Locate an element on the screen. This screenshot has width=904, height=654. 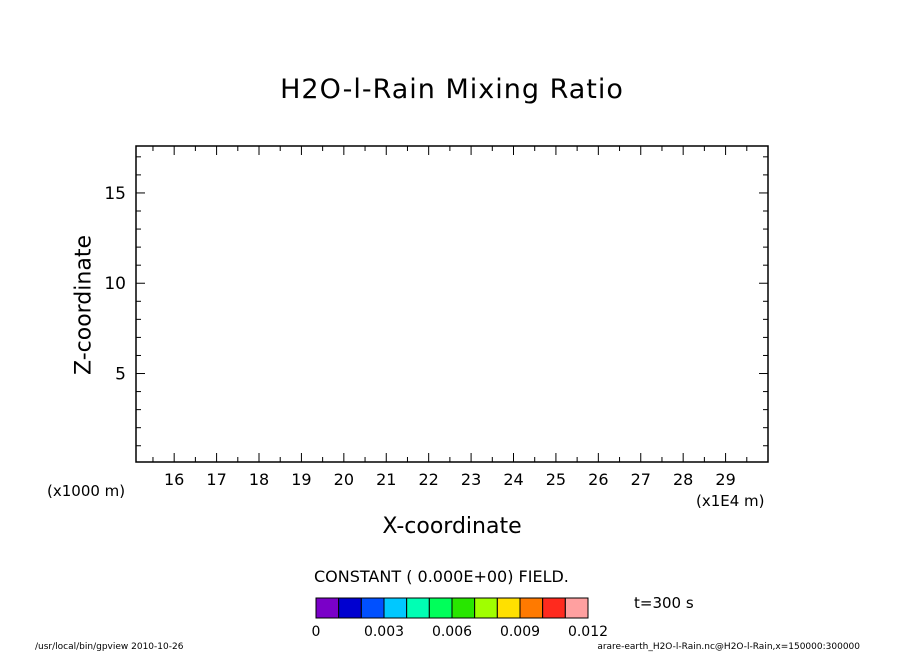
x-tick-label: 17 is located at coordinates (216, 479).